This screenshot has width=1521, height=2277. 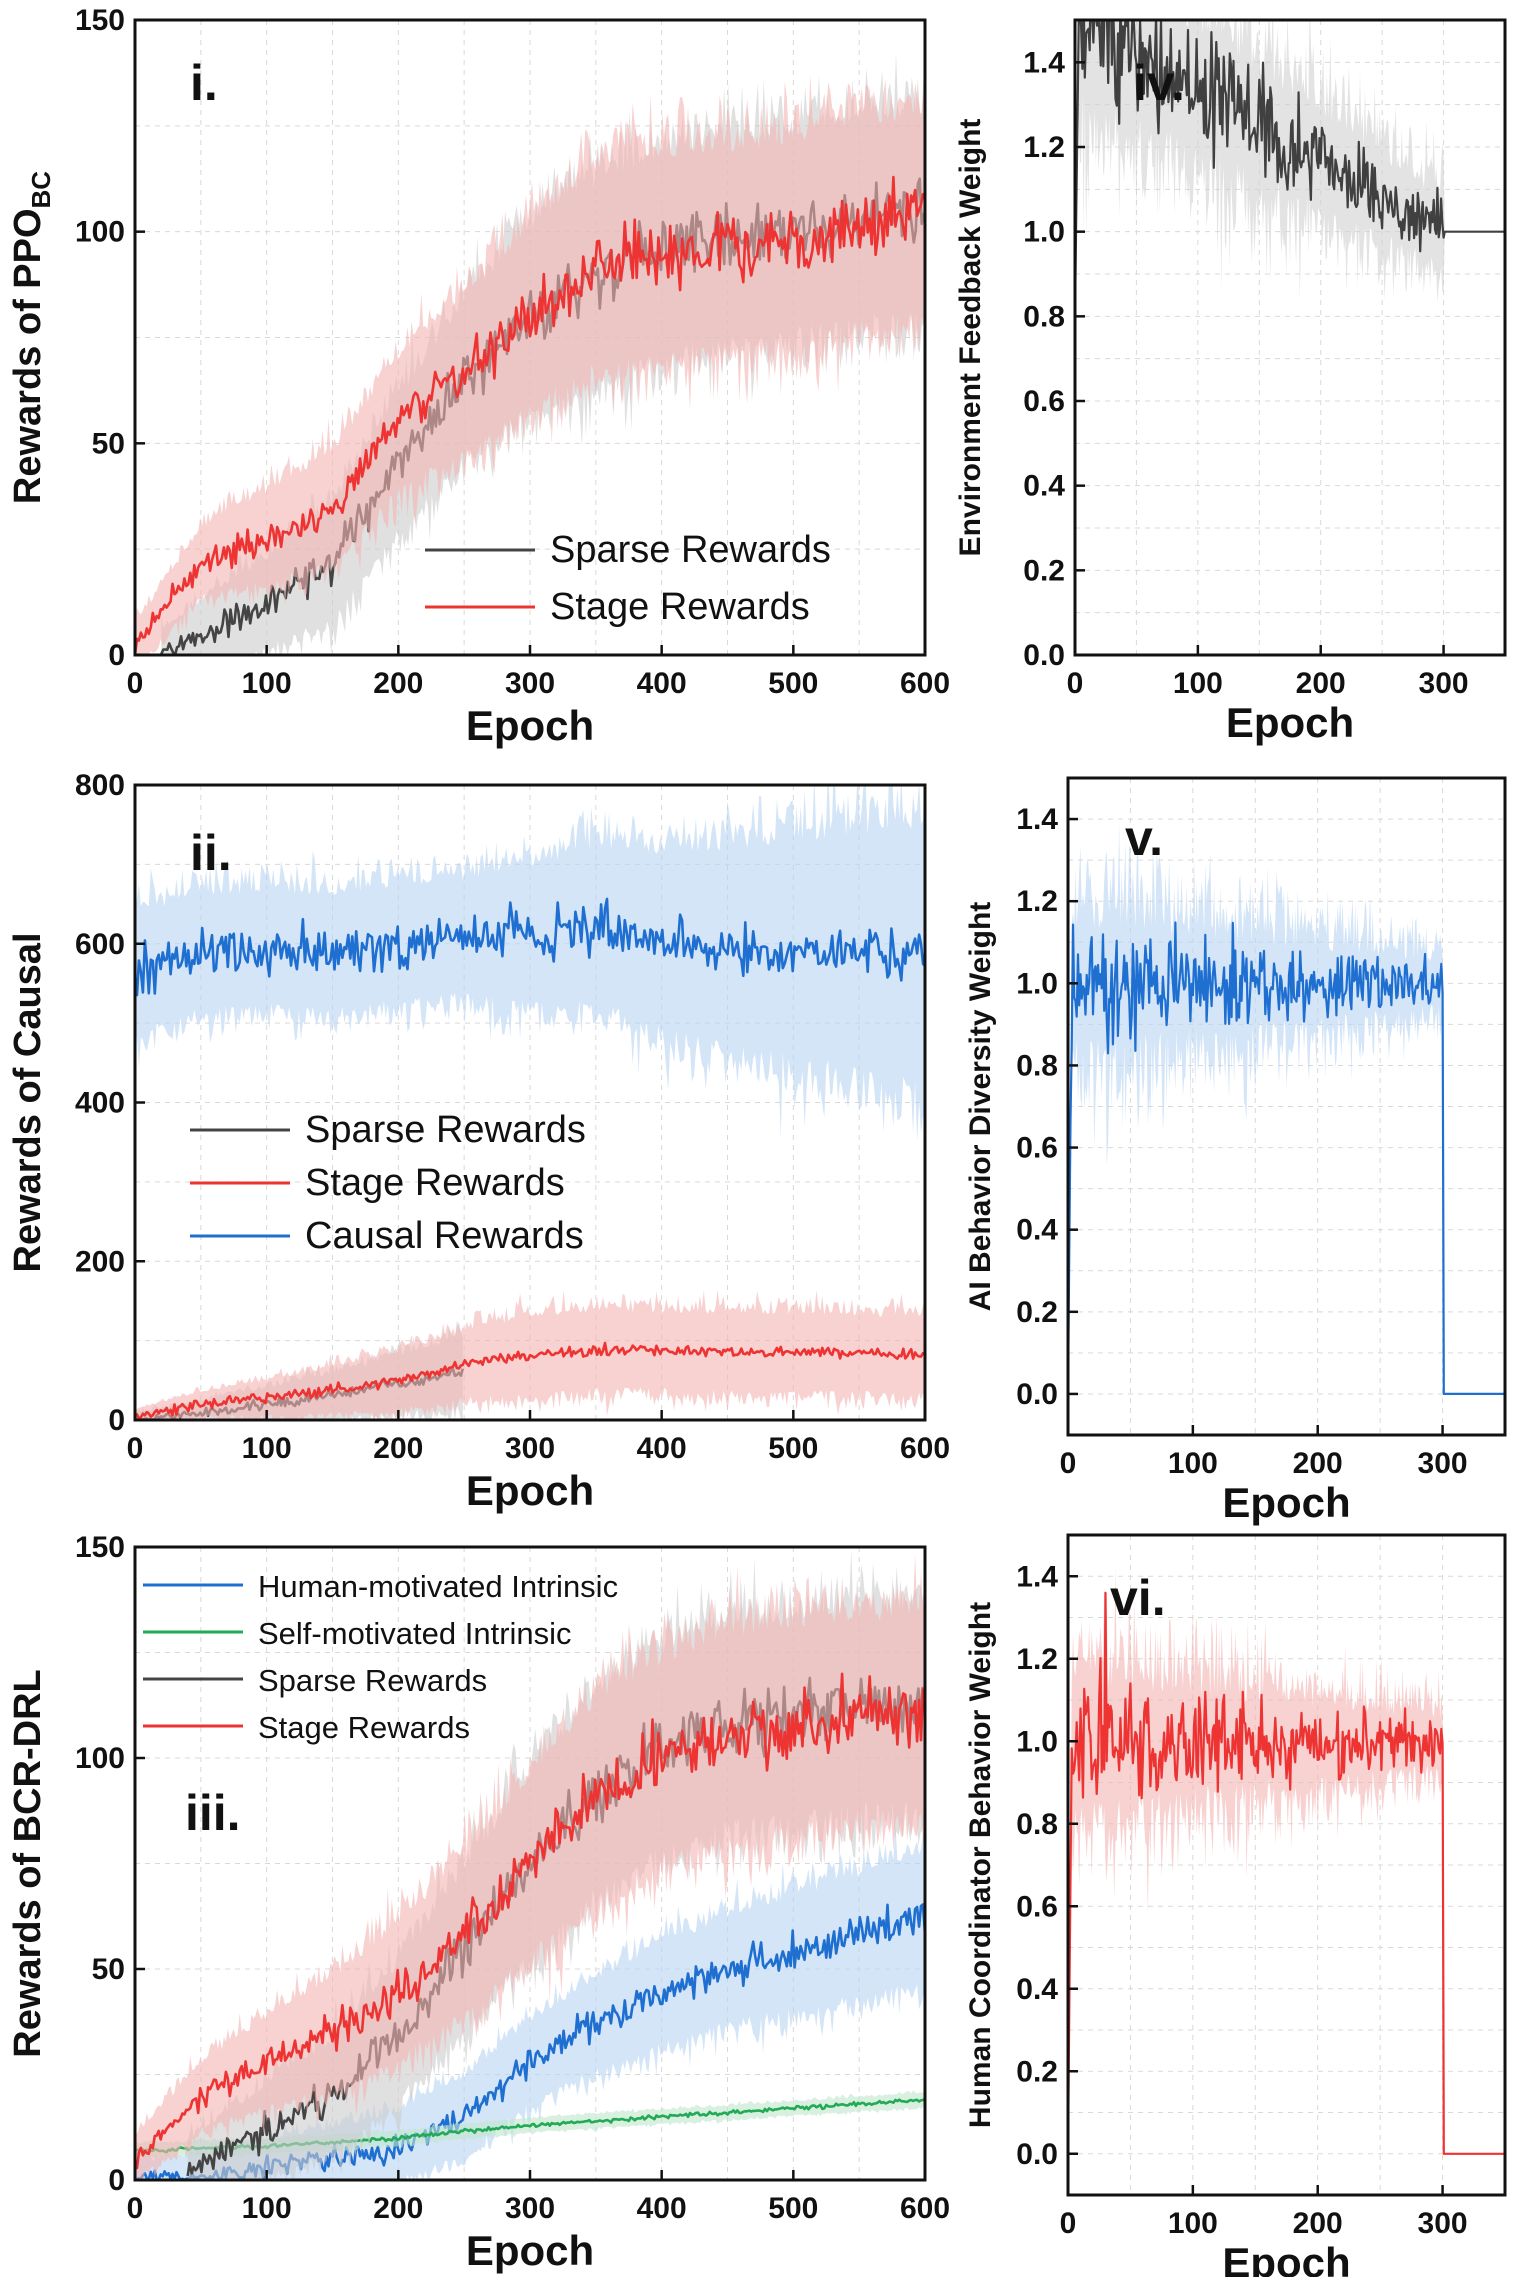 I want to click on panel-label: vi., so click(x=1138, y=1598).